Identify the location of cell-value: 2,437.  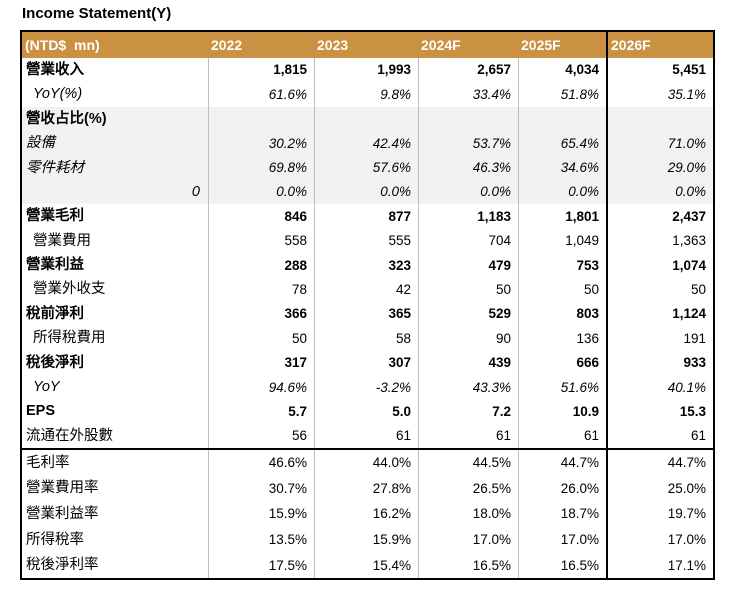
(659, 216).